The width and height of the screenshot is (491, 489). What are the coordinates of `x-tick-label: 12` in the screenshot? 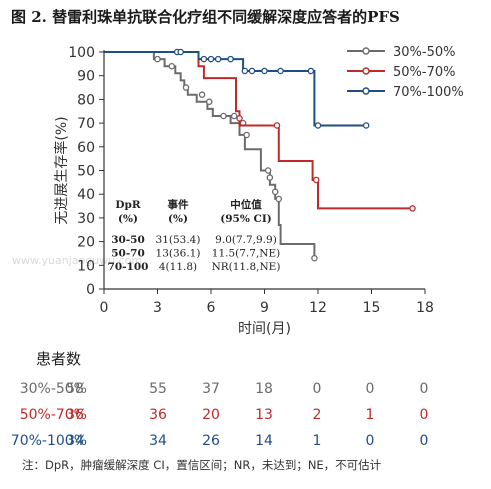 It's located at (318, 308).